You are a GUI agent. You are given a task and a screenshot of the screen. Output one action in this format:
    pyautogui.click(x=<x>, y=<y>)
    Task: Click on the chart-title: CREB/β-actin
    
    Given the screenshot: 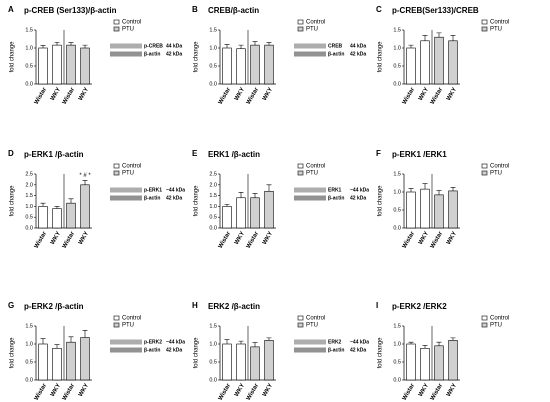 What is the action you would take?
    pyautogui.click(x=233, y=10)
    